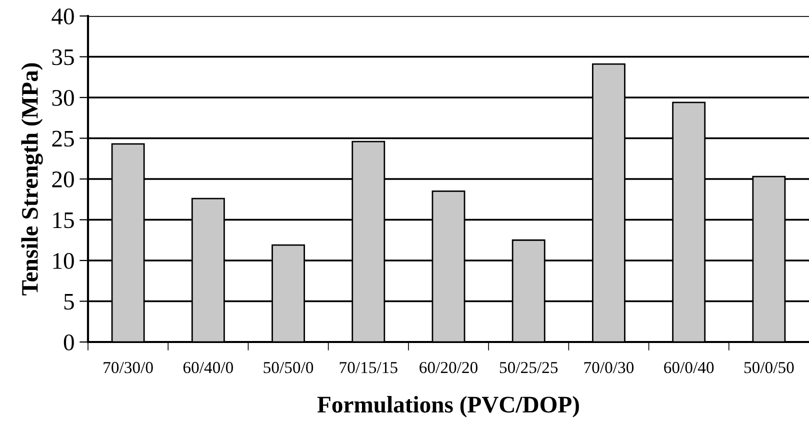 The image size is (809, 431). Describe the element at coordinates (369, 368) in the screenshot. I see `x-tick-label: 70/15/15` at that location.